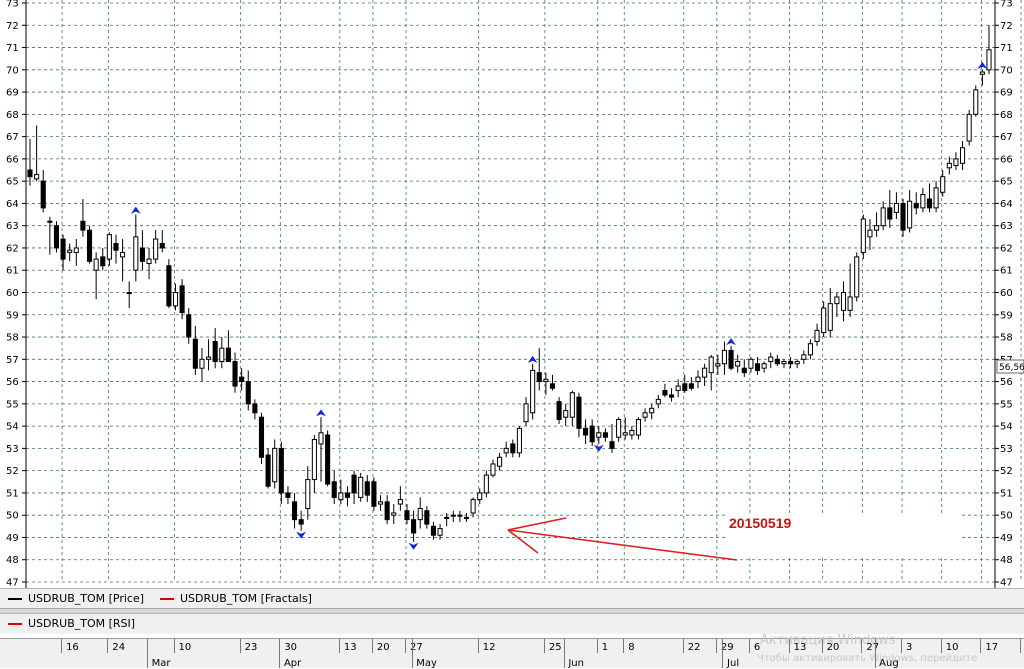 The image size is (1024, 669). I want to click on price-marker-text: 56,56, so click(1011, 368).